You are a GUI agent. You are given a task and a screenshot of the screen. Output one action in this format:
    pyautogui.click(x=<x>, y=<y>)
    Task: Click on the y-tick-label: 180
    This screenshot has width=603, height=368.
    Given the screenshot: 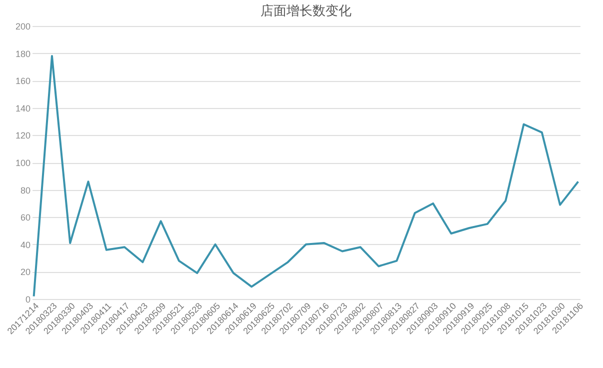 What is the action you would take?
    pyautogui.click(x=22, y=53)
    